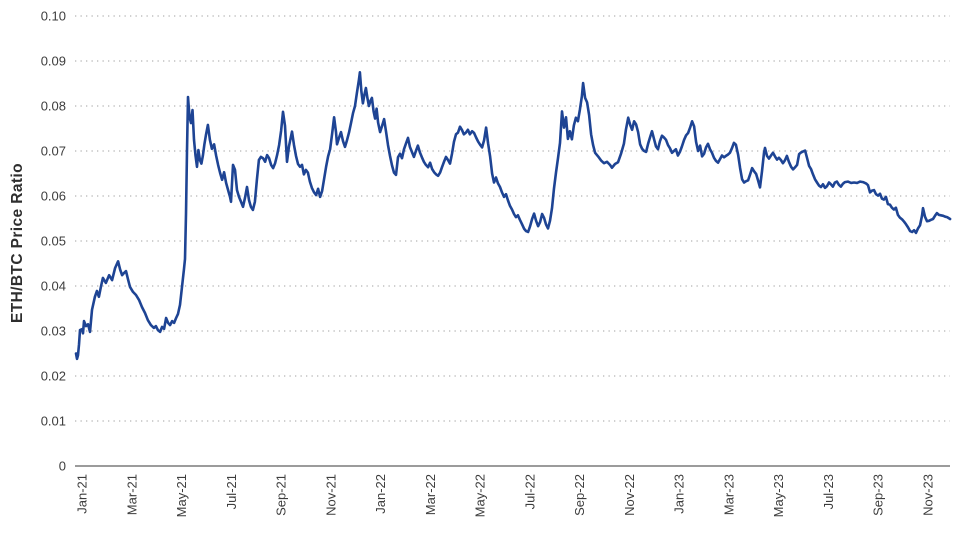  Describe the element at coordinates (529, 491) in the screenshot. I see `x-tick-label: Jul-22` at that location.